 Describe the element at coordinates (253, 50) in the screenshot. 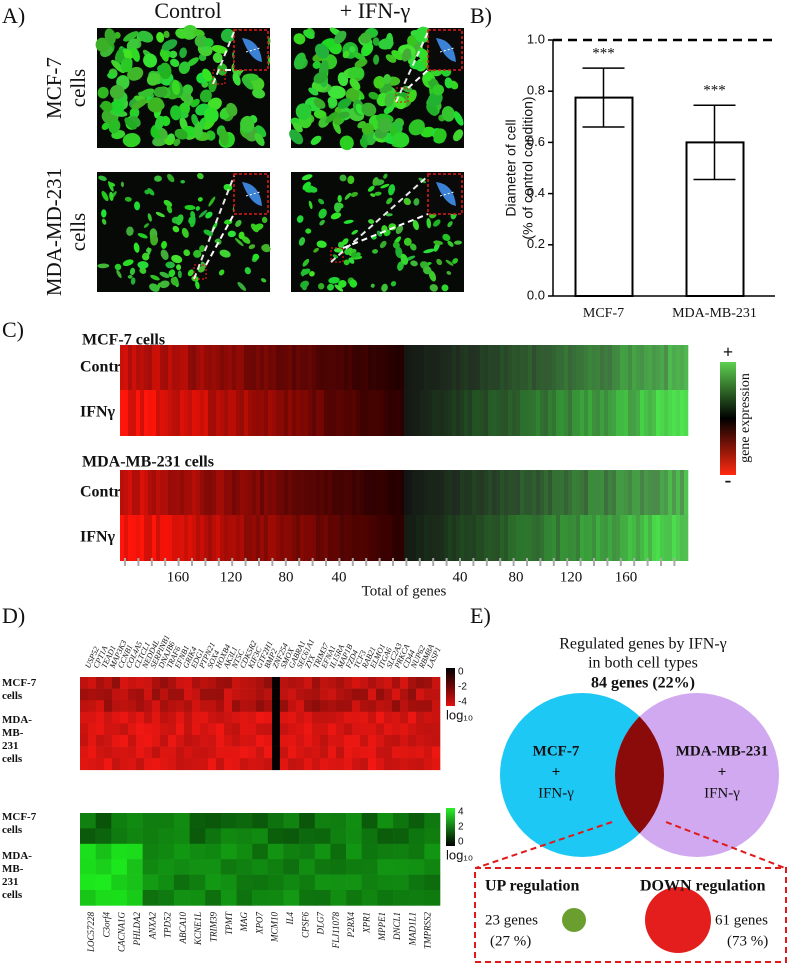

I see `inset-diameter` at that location.